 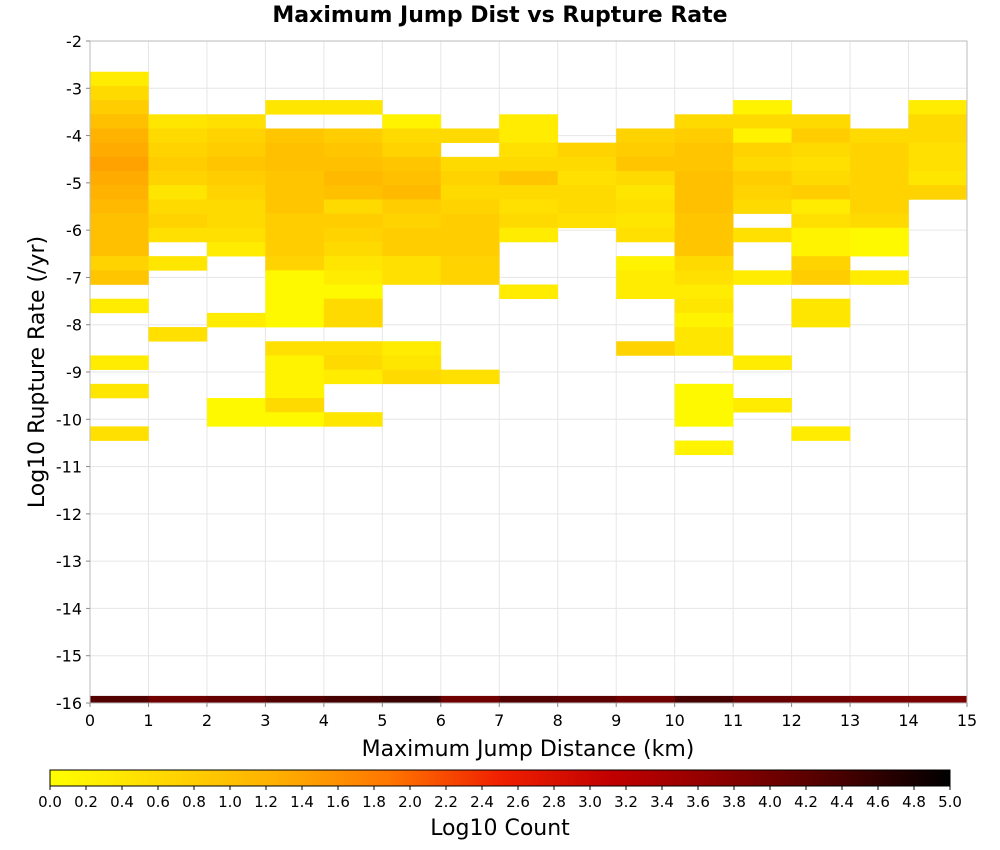 What do you see at coordinates (531, 716) in the screenshot?
I see `x-axis-ticks: 0 1 2 3 4 5 6 7 8 9 10 11 12 13 14 15` at bounding box center [531, 716].